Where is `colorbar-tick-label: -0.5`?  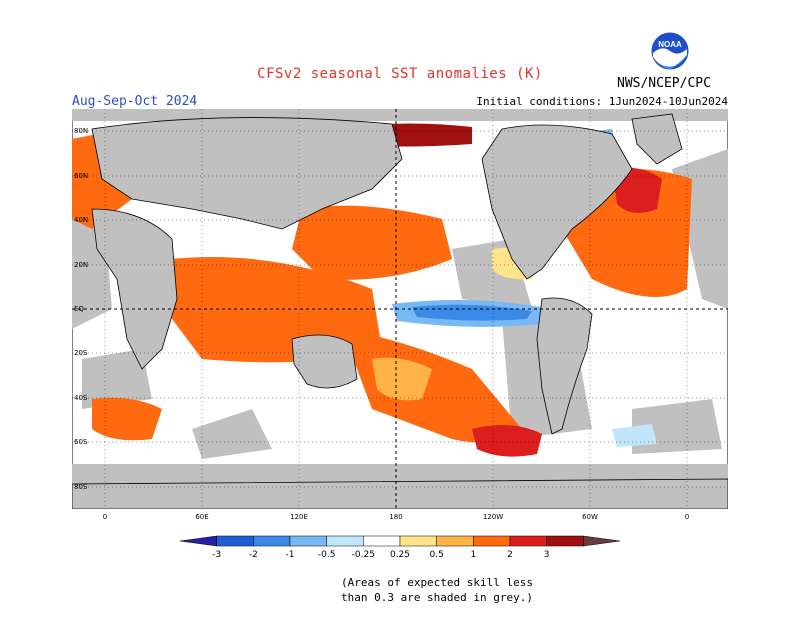
colorbar-tick-label: -0.5 is located at coordinates (327, 555).